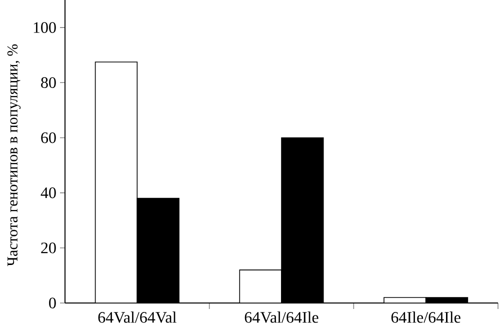  I want to click on y-tick-label: 100, so click(45, 27).